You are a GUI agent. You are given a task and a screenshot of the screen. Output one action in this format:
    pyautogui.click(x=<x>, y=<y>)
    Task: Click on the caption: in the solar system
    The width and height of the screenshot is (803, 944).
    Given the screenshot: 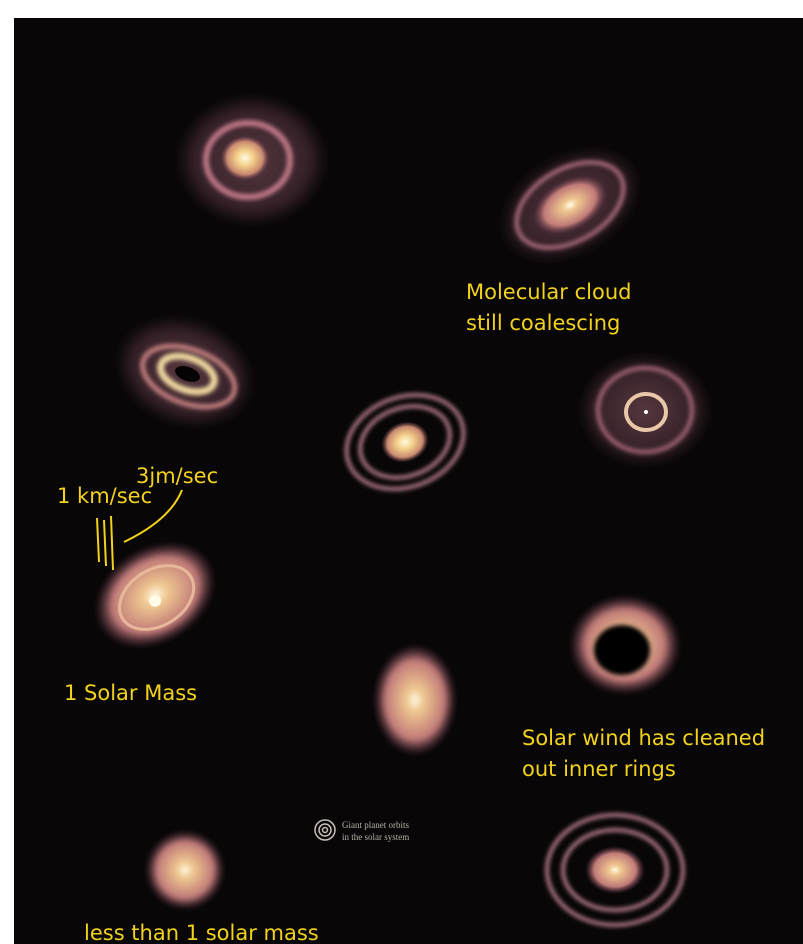 What is the action you would take?
    pyautogui.click(x=375, y=837)
    